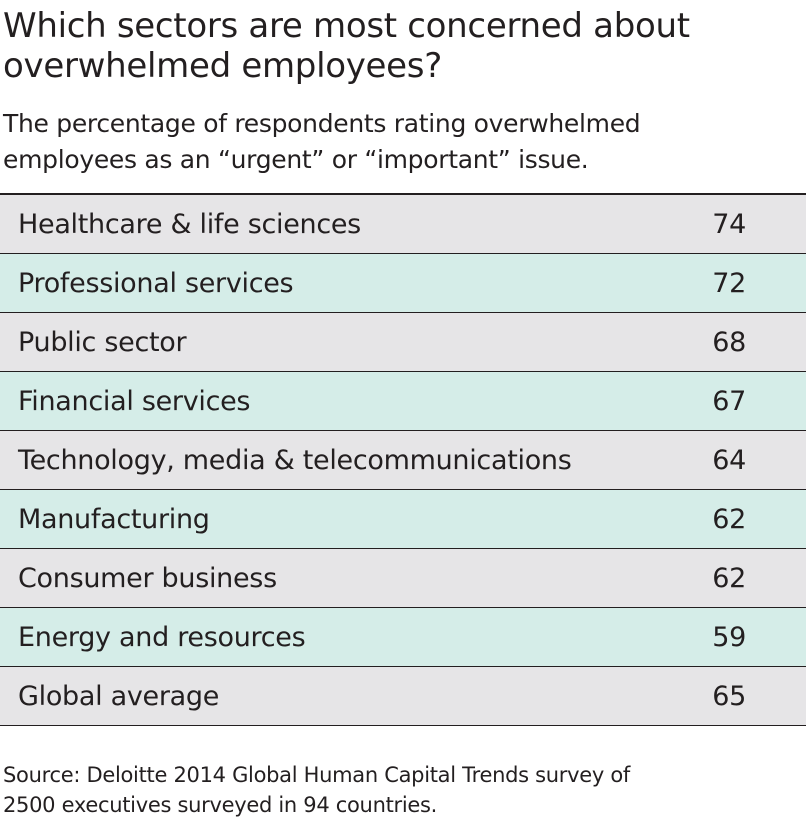 The image size is (806, 820). I want to click on table-row: Energy and resources 59, so click(403, 637).